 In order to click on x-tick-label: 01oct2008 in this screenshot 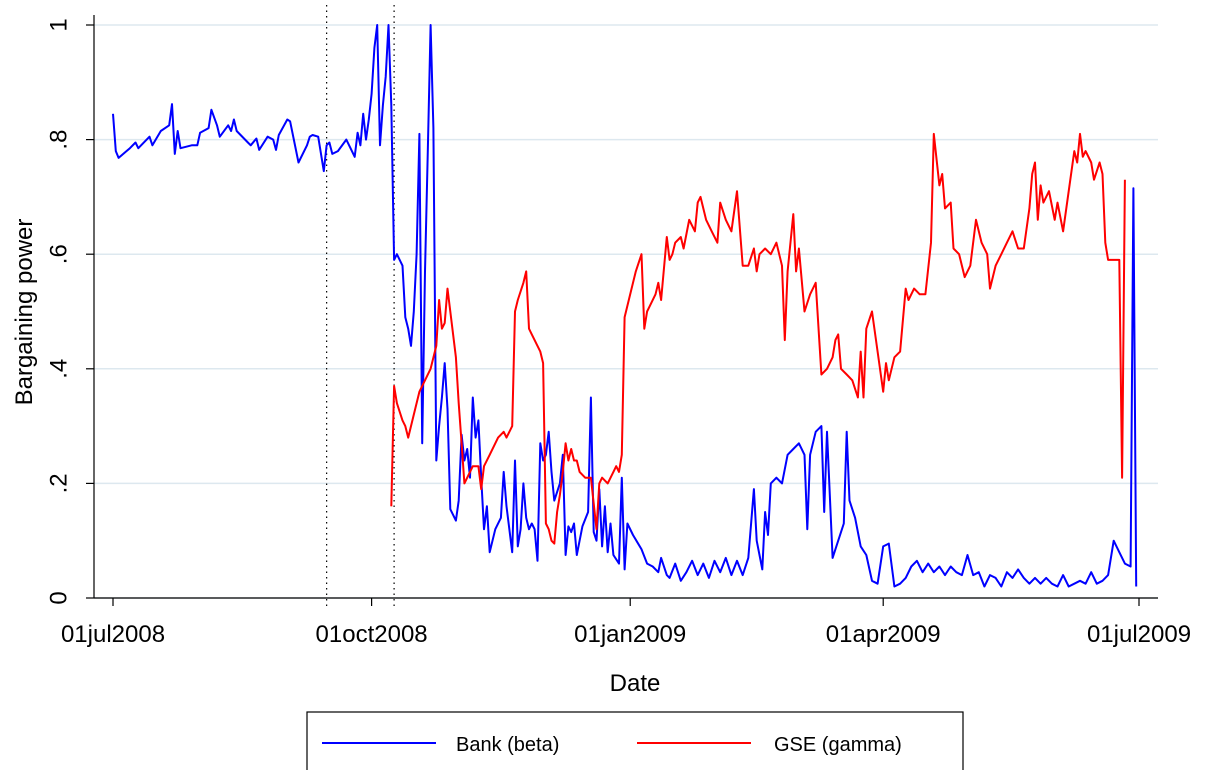, I will do `click(372, 634)`.